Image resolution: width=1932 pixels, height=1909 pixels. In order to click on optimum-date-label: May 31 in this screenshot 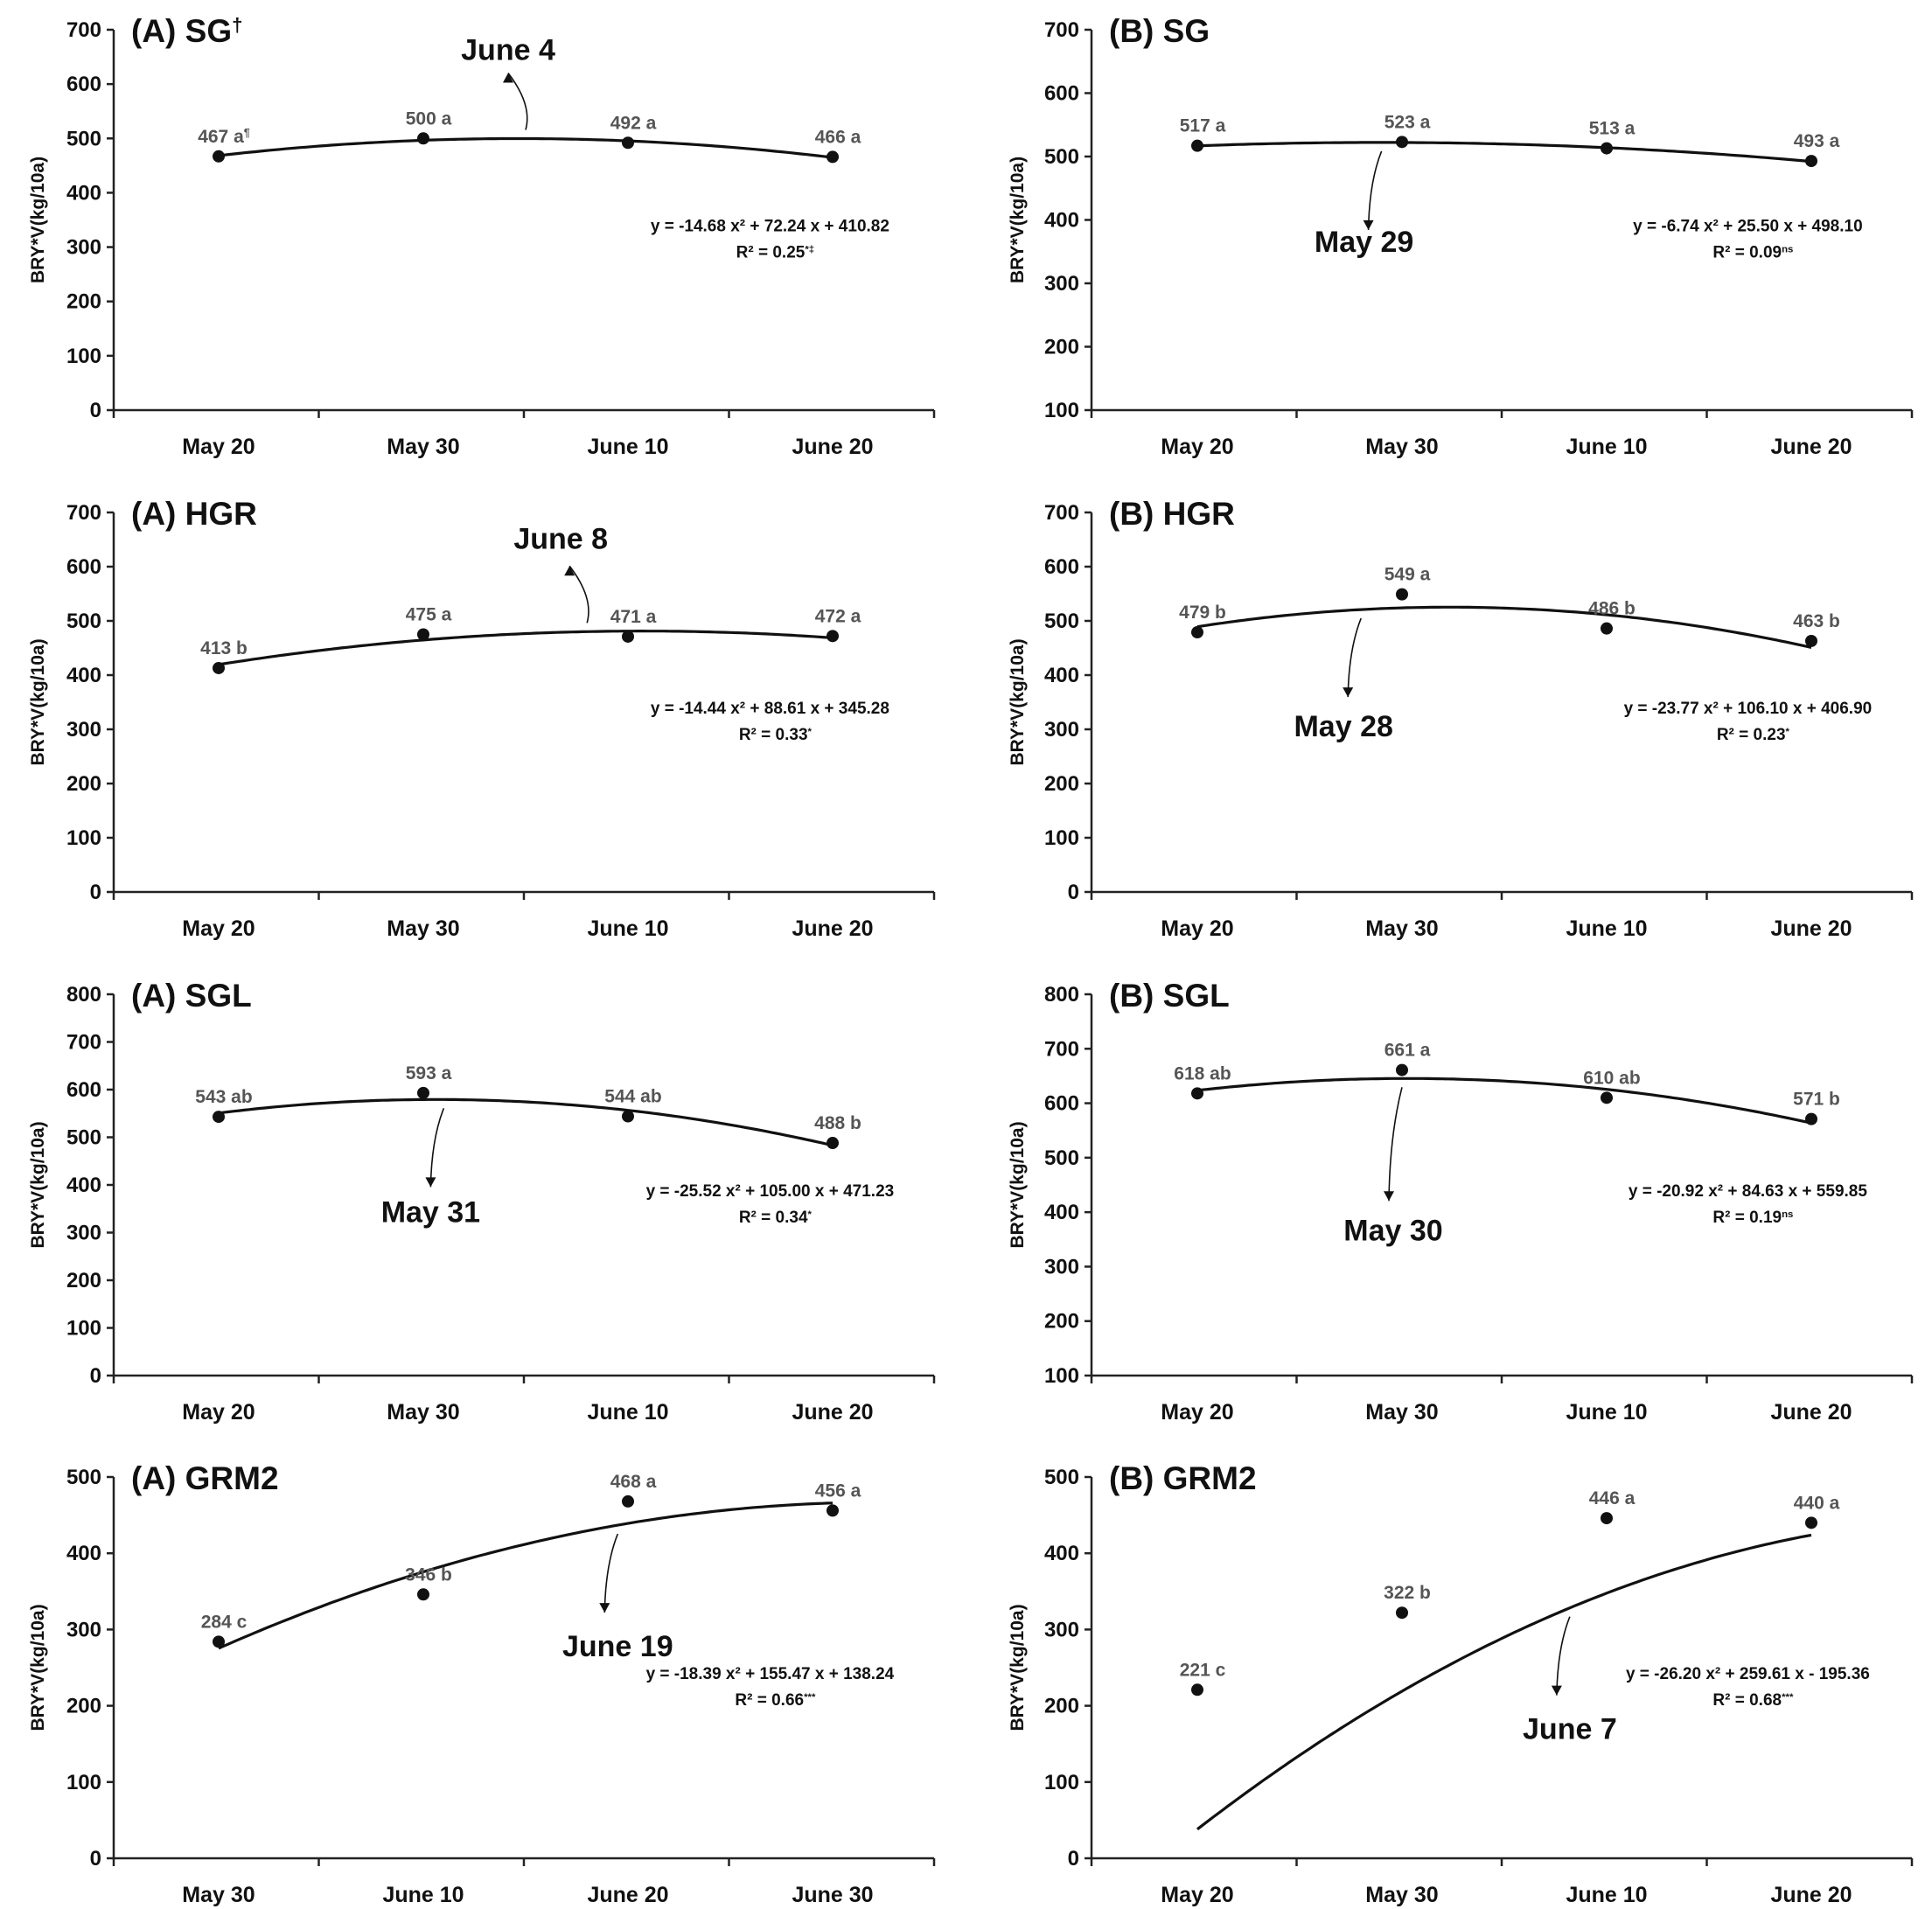, I will do `click(430, 1212)`.